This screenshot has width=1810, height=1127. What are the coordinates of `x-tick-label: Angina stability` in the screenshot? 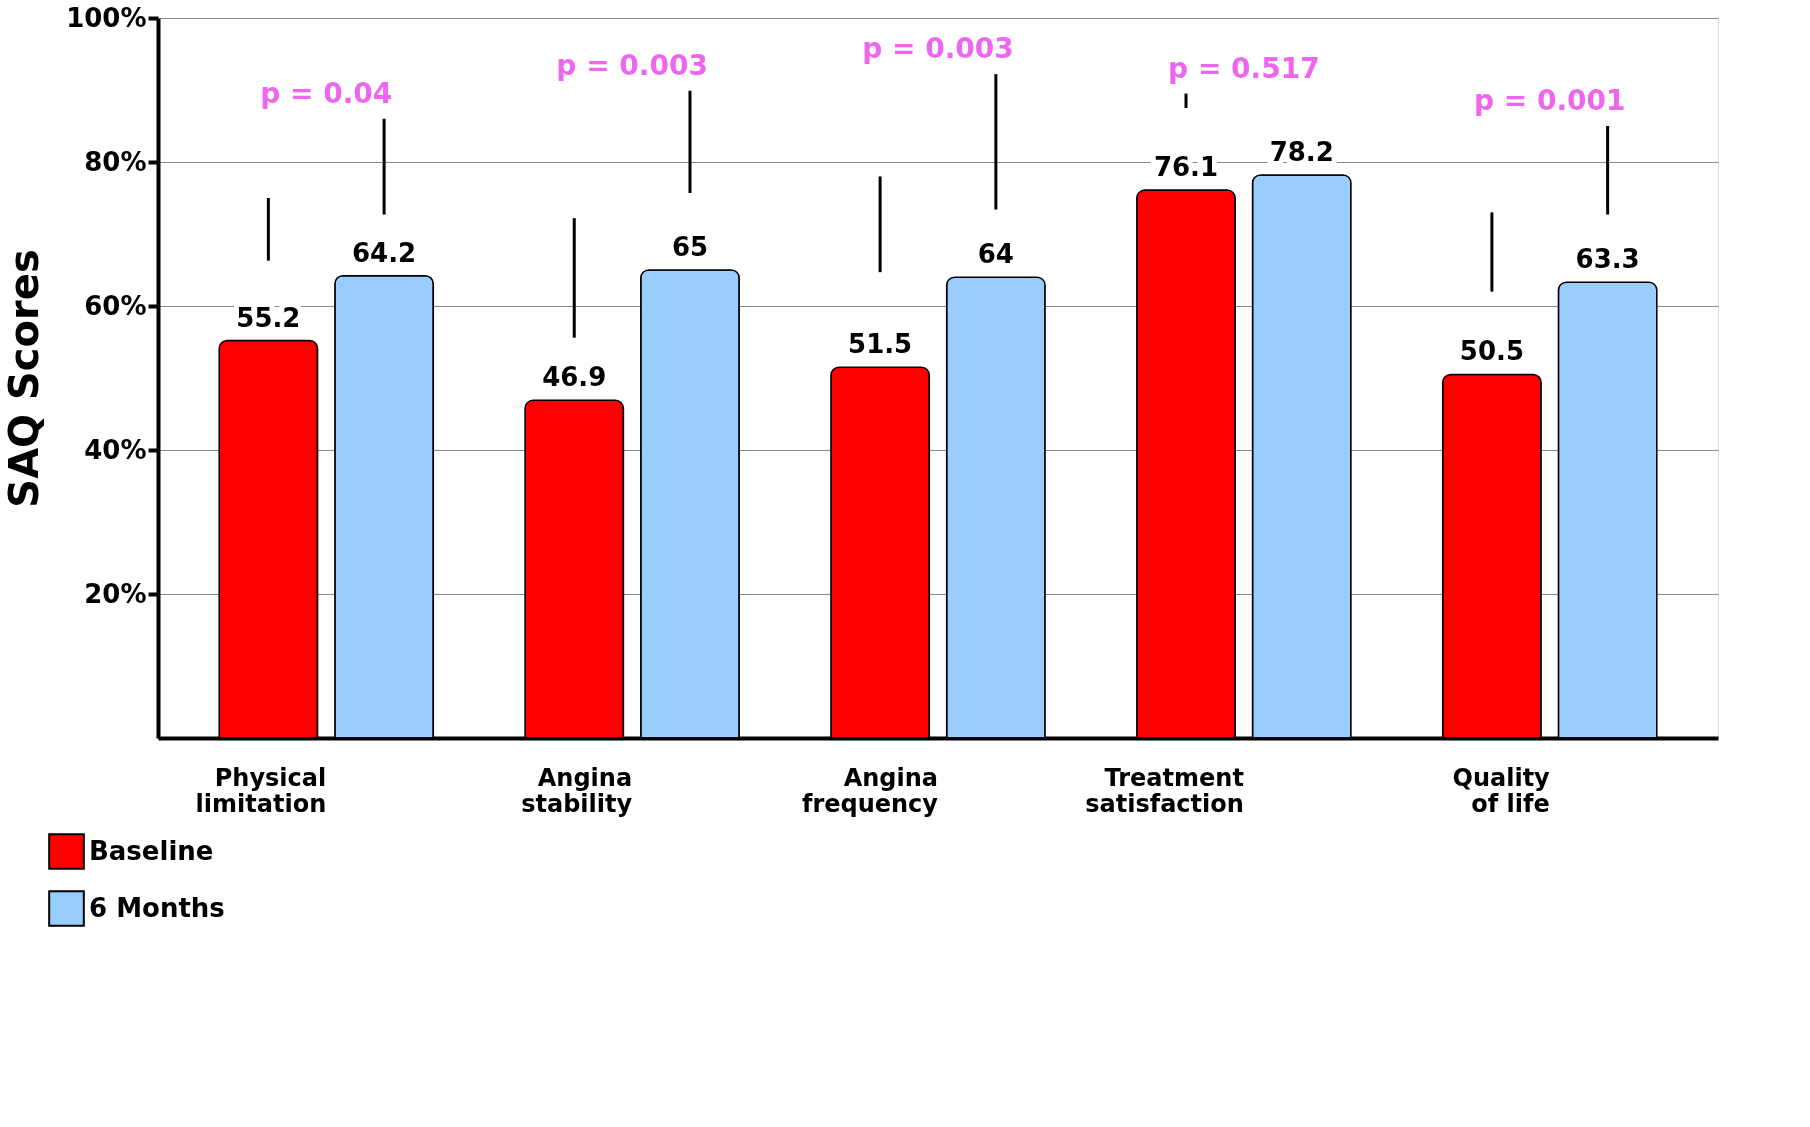 It's located at (577, 790).